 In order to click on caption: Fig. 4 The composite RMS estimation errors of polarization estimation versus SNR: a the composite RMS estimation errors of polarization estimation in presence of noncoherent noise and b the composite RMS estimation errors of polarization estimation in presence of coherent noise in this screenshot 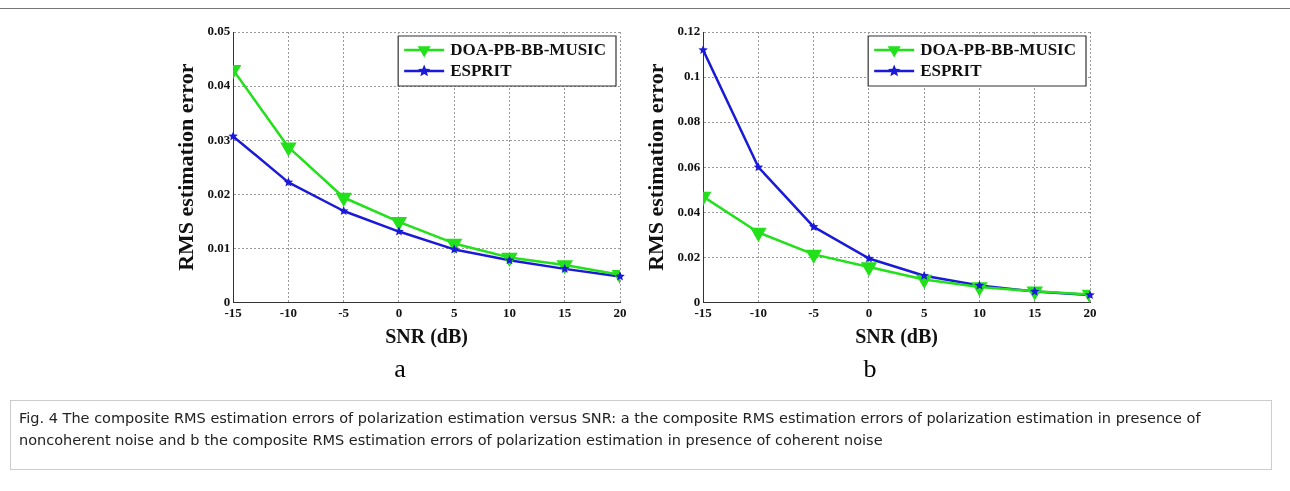, I will do `click(641, 435)`.